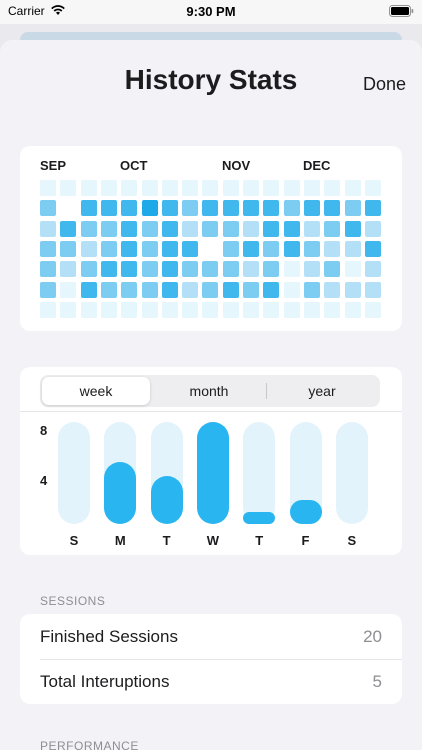 This screenshot has height=750, width=422. What do you see at coordinates (44, 430) in the screenshot?
I see `y-tick-label: 8` at bounding box center [44, 430].